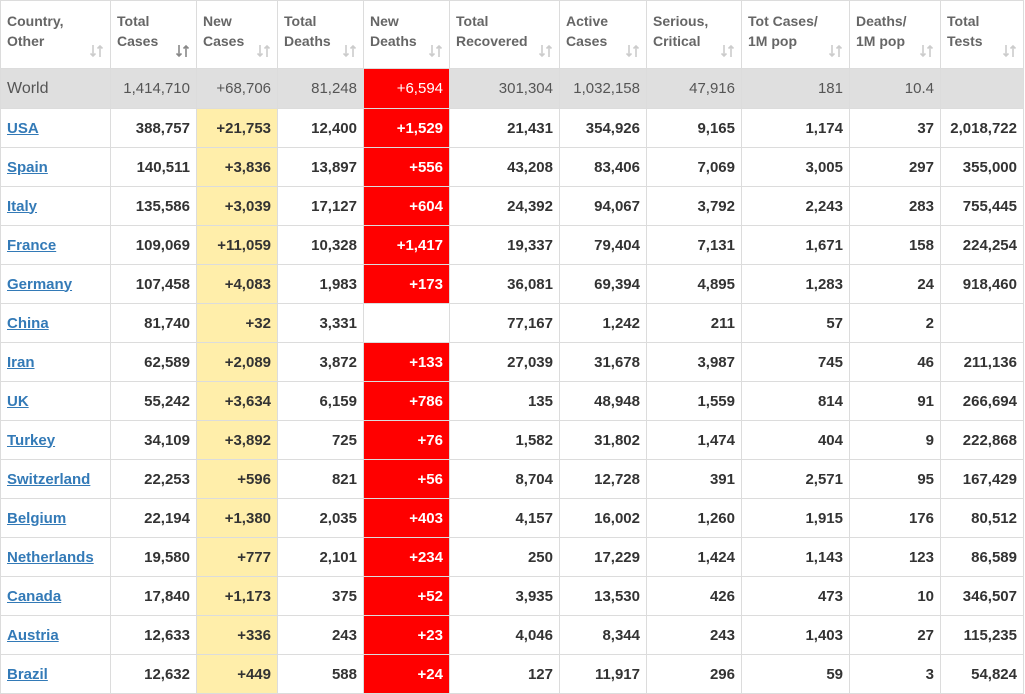 Image resolution: width=1025 pixels, height=694 pixels. I want to click on new-cases: +336, so click(237, 635).